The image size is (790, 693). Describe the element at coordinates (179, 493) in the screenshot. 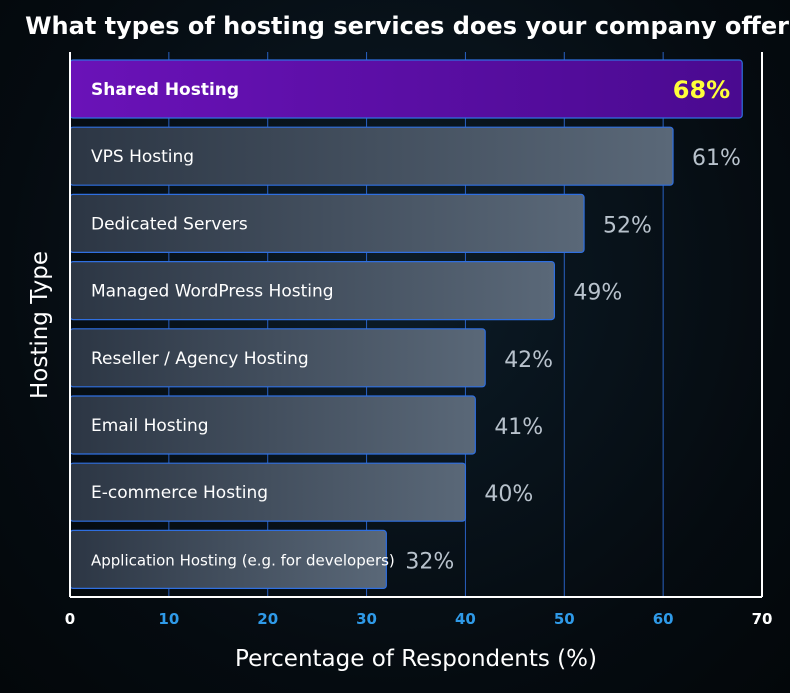

I see `category-label: E-commerce Hosting` at that location.